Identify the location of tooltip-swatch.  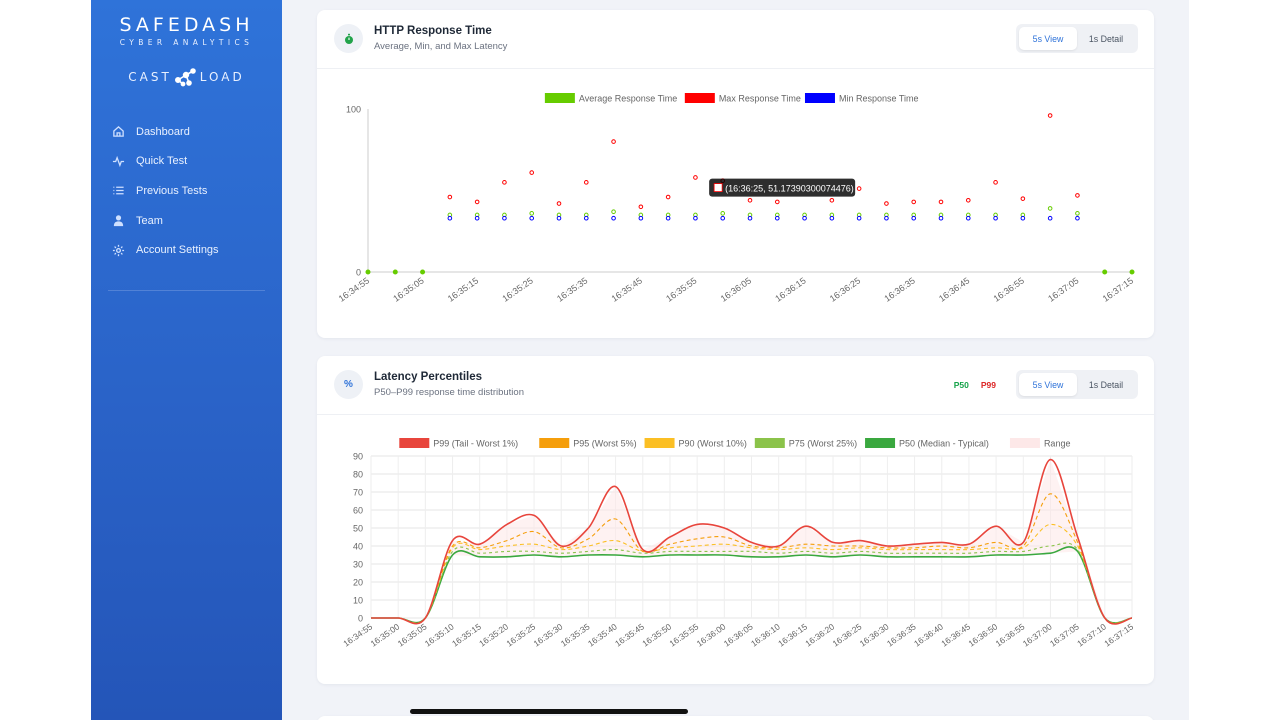
(718, 187).